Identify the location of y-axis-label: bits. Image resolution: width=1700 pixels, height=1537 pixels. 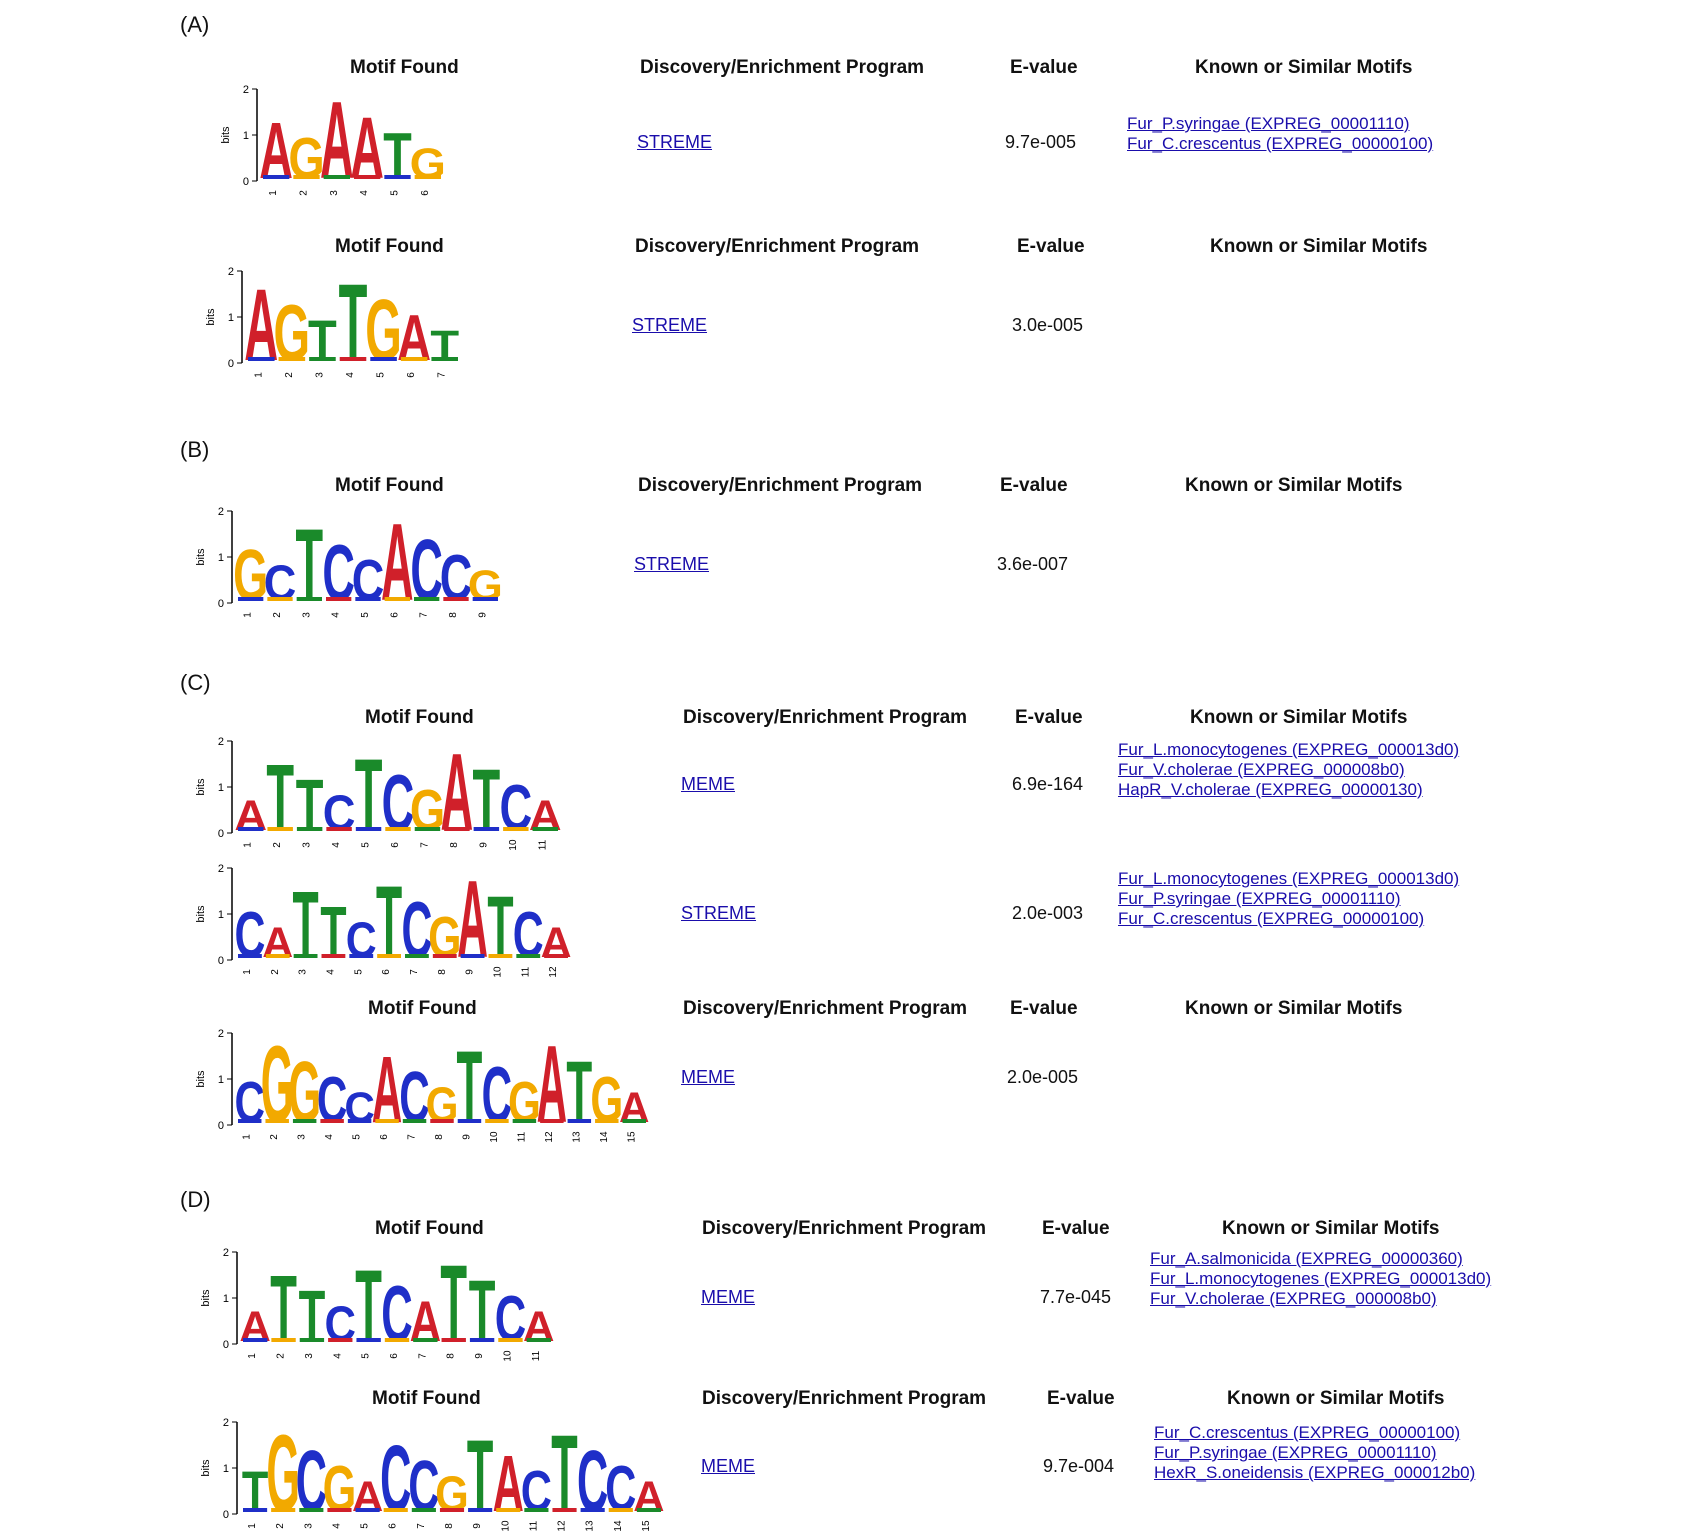
(226, 135).